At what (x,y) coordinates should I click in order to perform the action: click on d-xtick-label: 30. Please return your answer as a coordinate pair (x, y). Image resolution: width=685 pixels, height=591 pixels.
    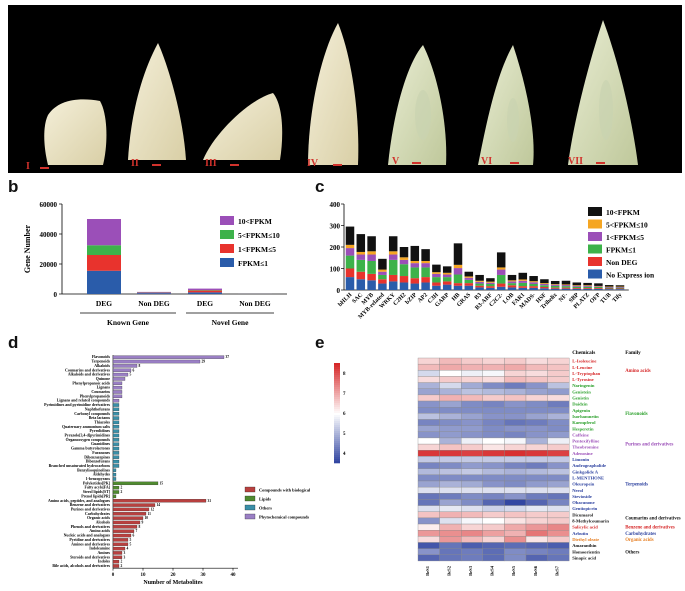
    Looking at the image, I should click on (204, 575).